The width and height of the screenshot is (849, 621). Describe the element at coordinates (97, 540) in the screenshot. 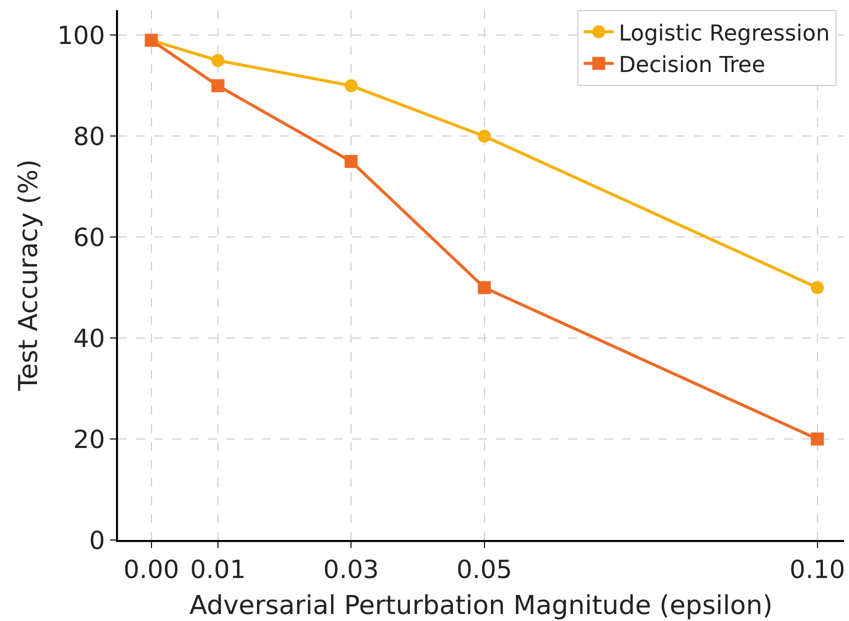

I see `y-tick-label: 0` at that location.